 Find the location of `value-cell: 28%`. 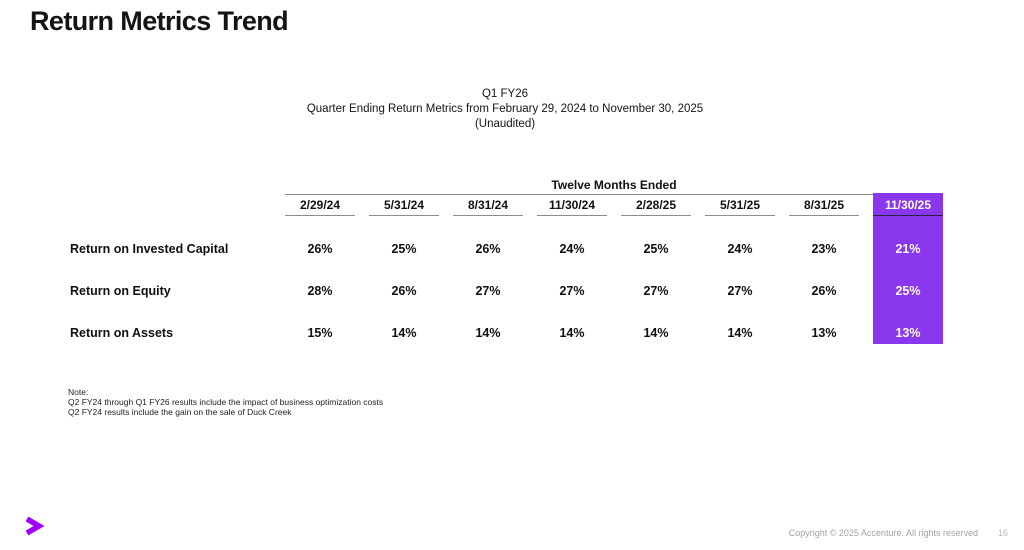

value-cell: 28% is located at coordinates (320, 291).